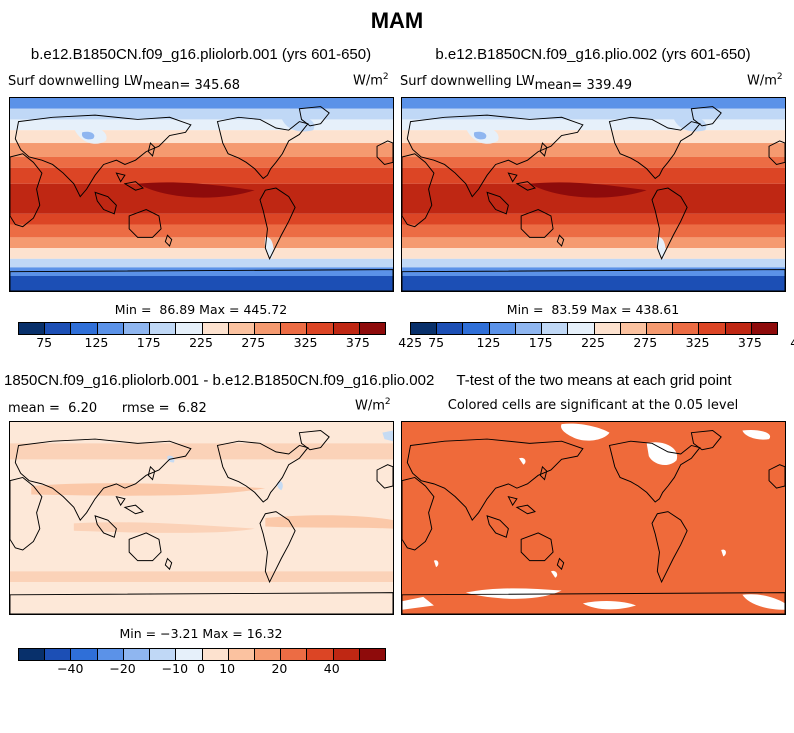  What do you see at coordinates (593, 342) in the screenshot?
I see `colorbar-tick-label: 225` at bounding box center [593, 342].